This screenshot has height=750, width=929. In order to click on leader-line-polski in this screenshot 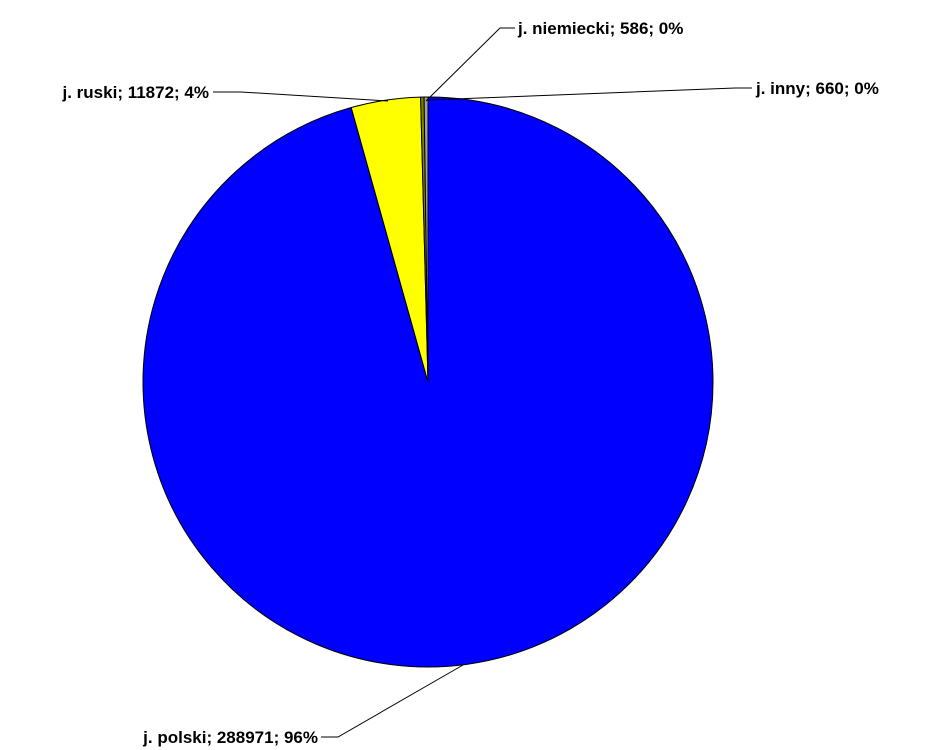, I will do `click(392, 701)`.